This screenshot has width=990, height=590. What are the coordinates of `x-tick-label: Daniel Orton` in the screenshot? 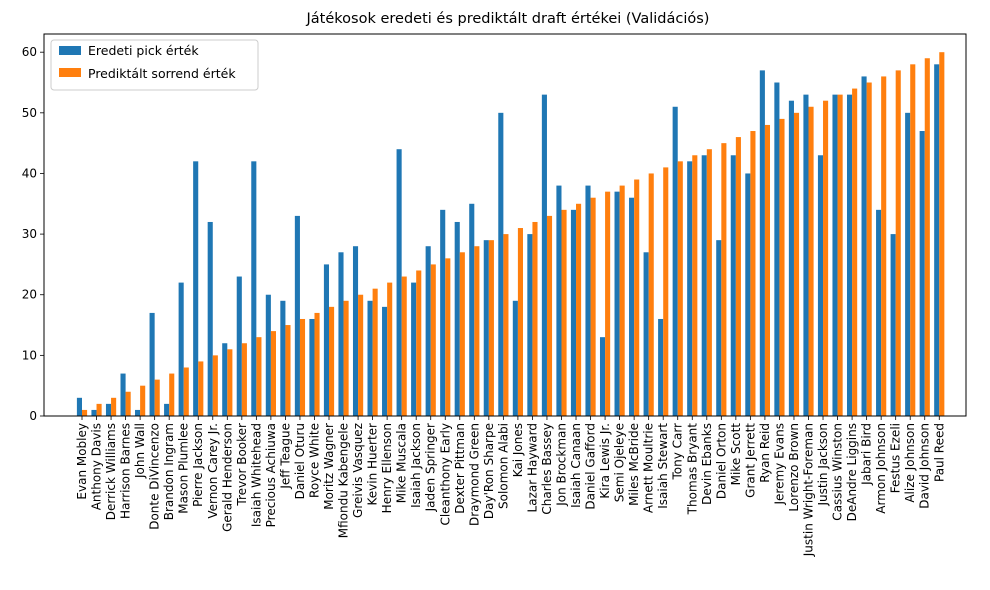 It's located at (721, 461).